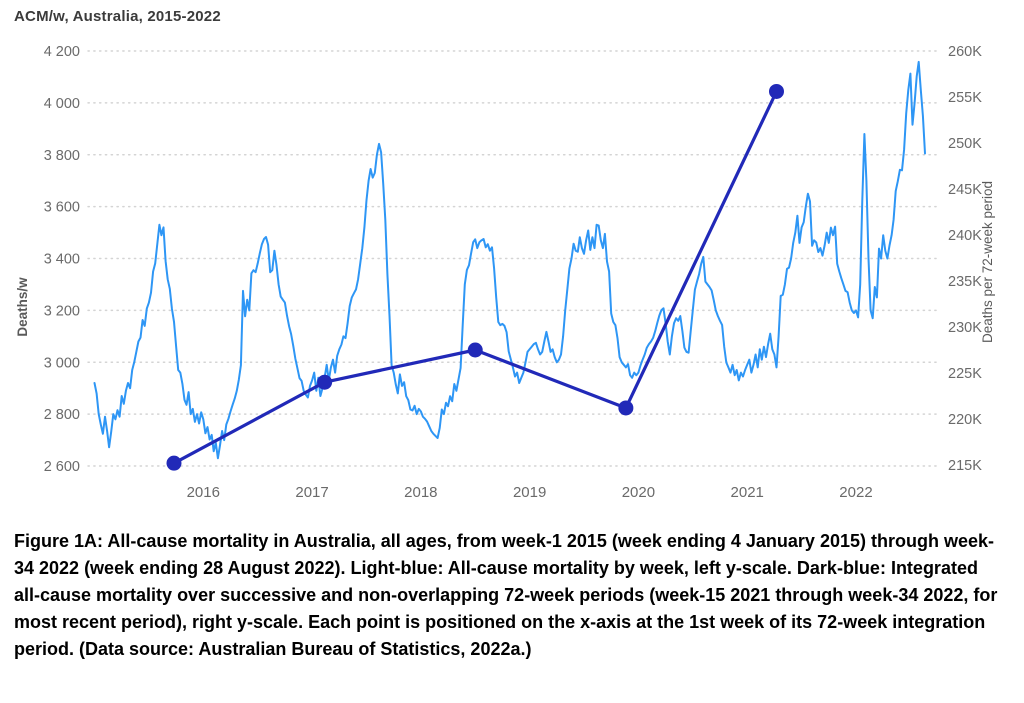  Describe the element at coordinates (965, 236) in the screenshot. I see `right-axis-tick-label: 240K` at that location.